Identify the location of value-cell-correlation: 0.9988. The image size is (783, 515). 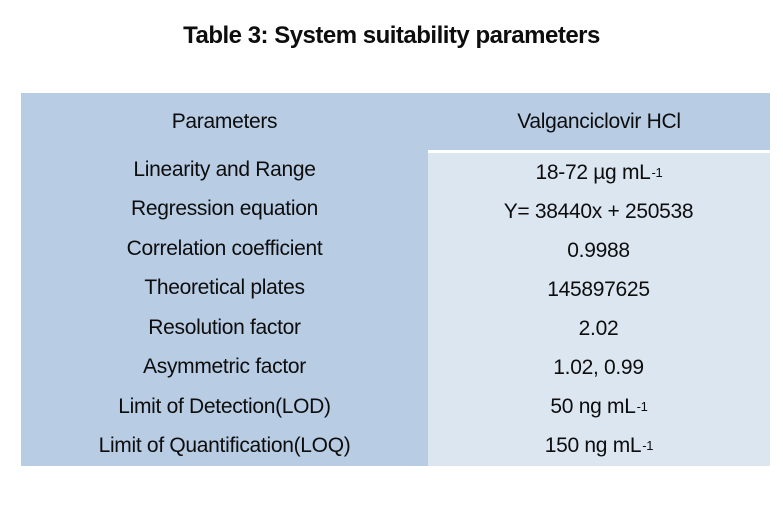
(599, 250).